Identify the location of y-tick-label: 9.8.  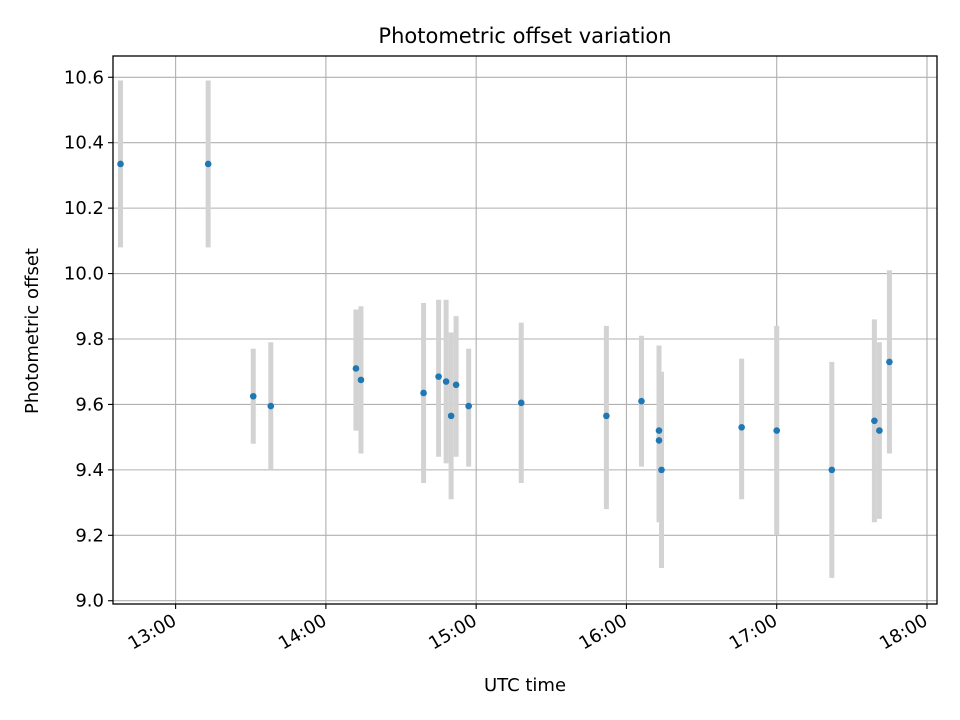
(89, 339).